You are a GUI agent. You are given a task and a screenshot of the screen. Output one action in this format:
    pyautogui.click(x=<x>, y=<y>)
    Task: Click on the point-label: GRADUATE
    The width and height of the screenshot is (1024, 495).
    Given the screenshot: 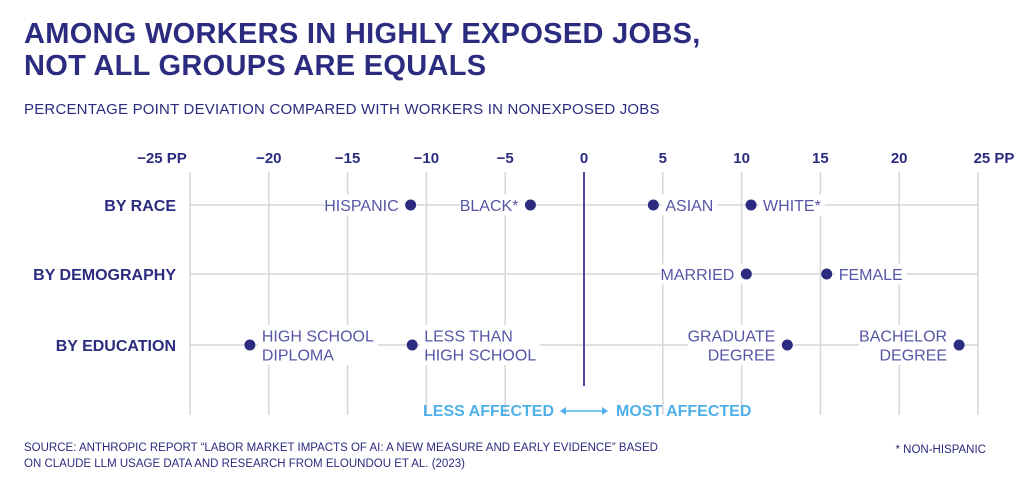 What is the action you would take?
    pyautogui.click(x=732, y=337)
    